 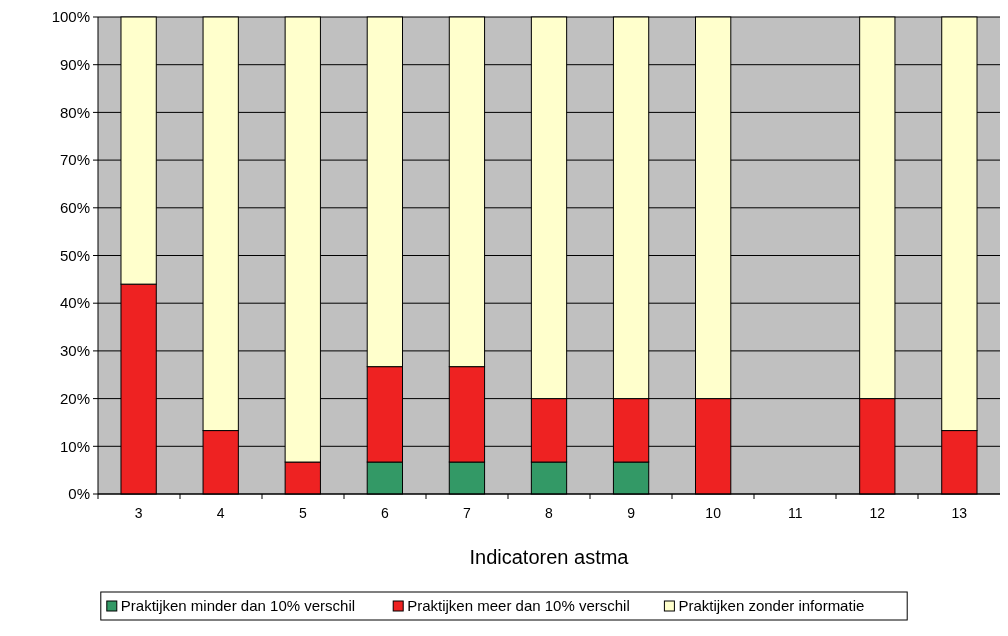 What do you see at coordinates (384, 513) in the screenshot?
I see `x-tick-label: 6` at bounding box center [384, 513].